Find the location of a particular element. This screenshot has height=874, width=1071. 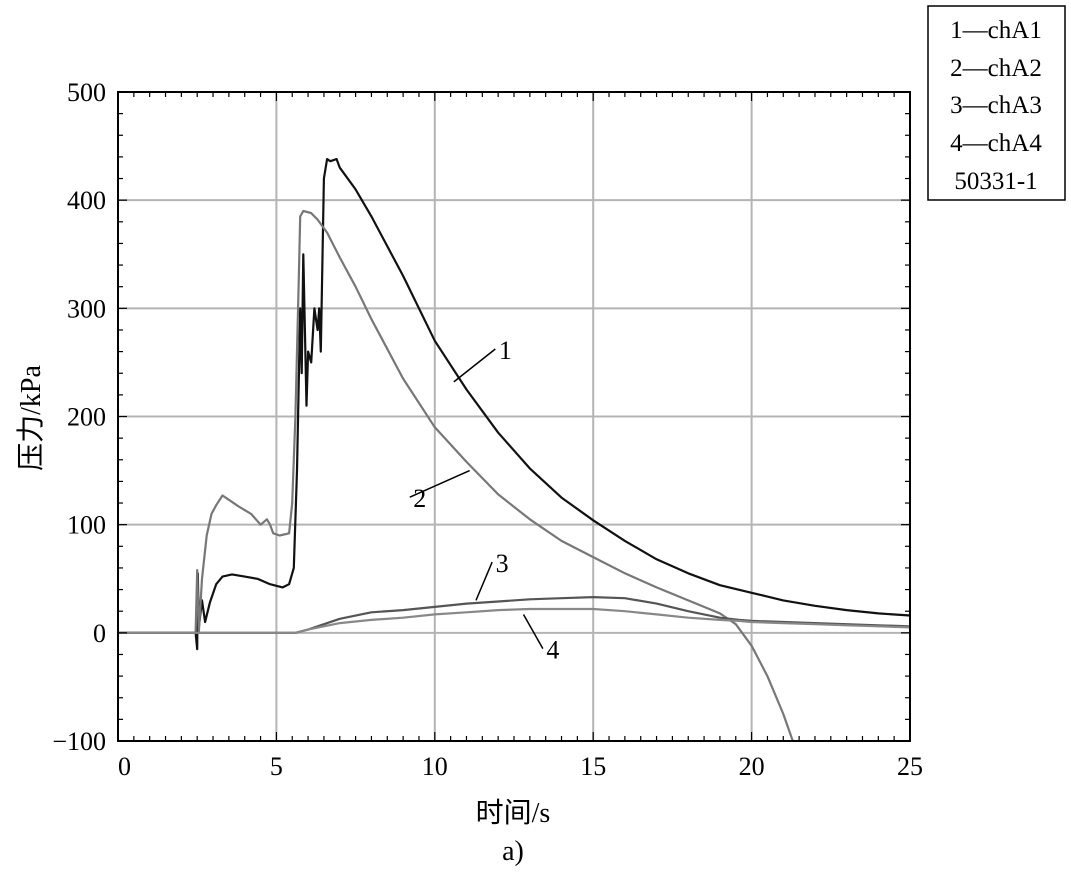

y-tick-label-3: 200 is located at coordinates (86, 417).